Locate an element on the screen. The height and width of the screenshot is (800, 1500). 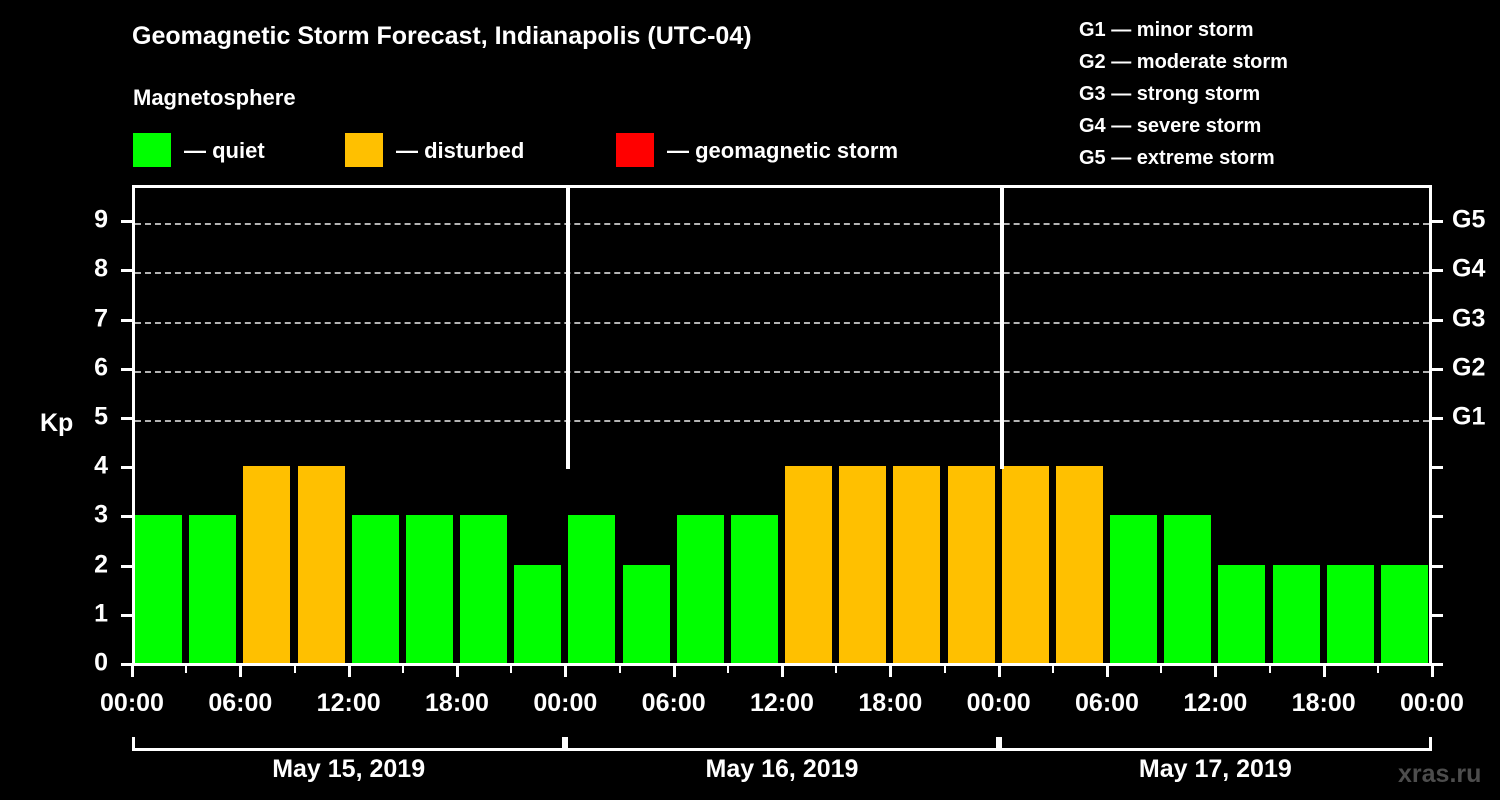
x-axis-label-24: 00:00 is located at coordinates (565, 703).